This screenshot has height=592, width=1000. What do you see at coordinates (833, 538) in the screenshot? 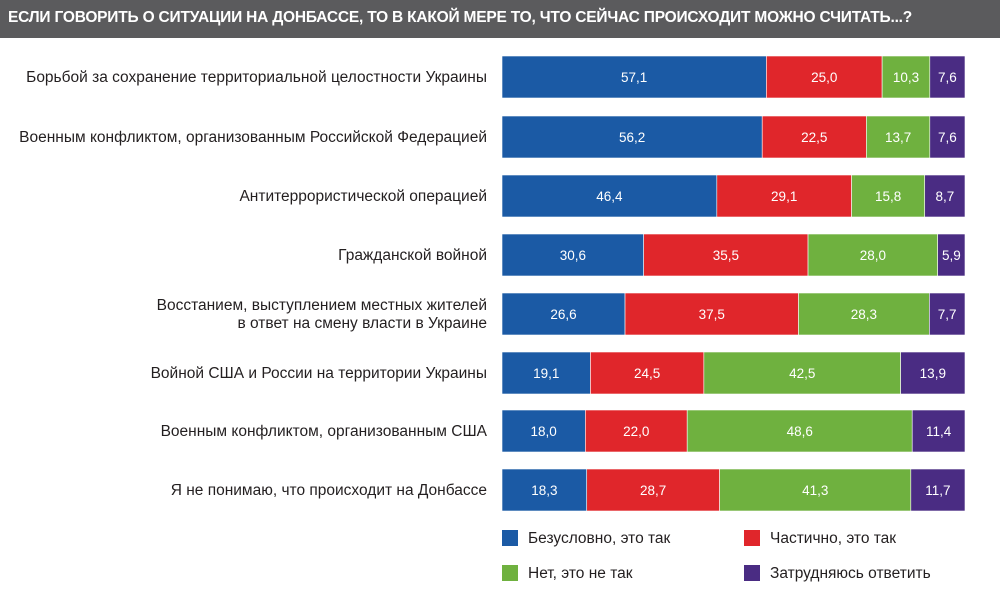
I see `legend-label: Частично, это так` at bounding box center [833, 538].